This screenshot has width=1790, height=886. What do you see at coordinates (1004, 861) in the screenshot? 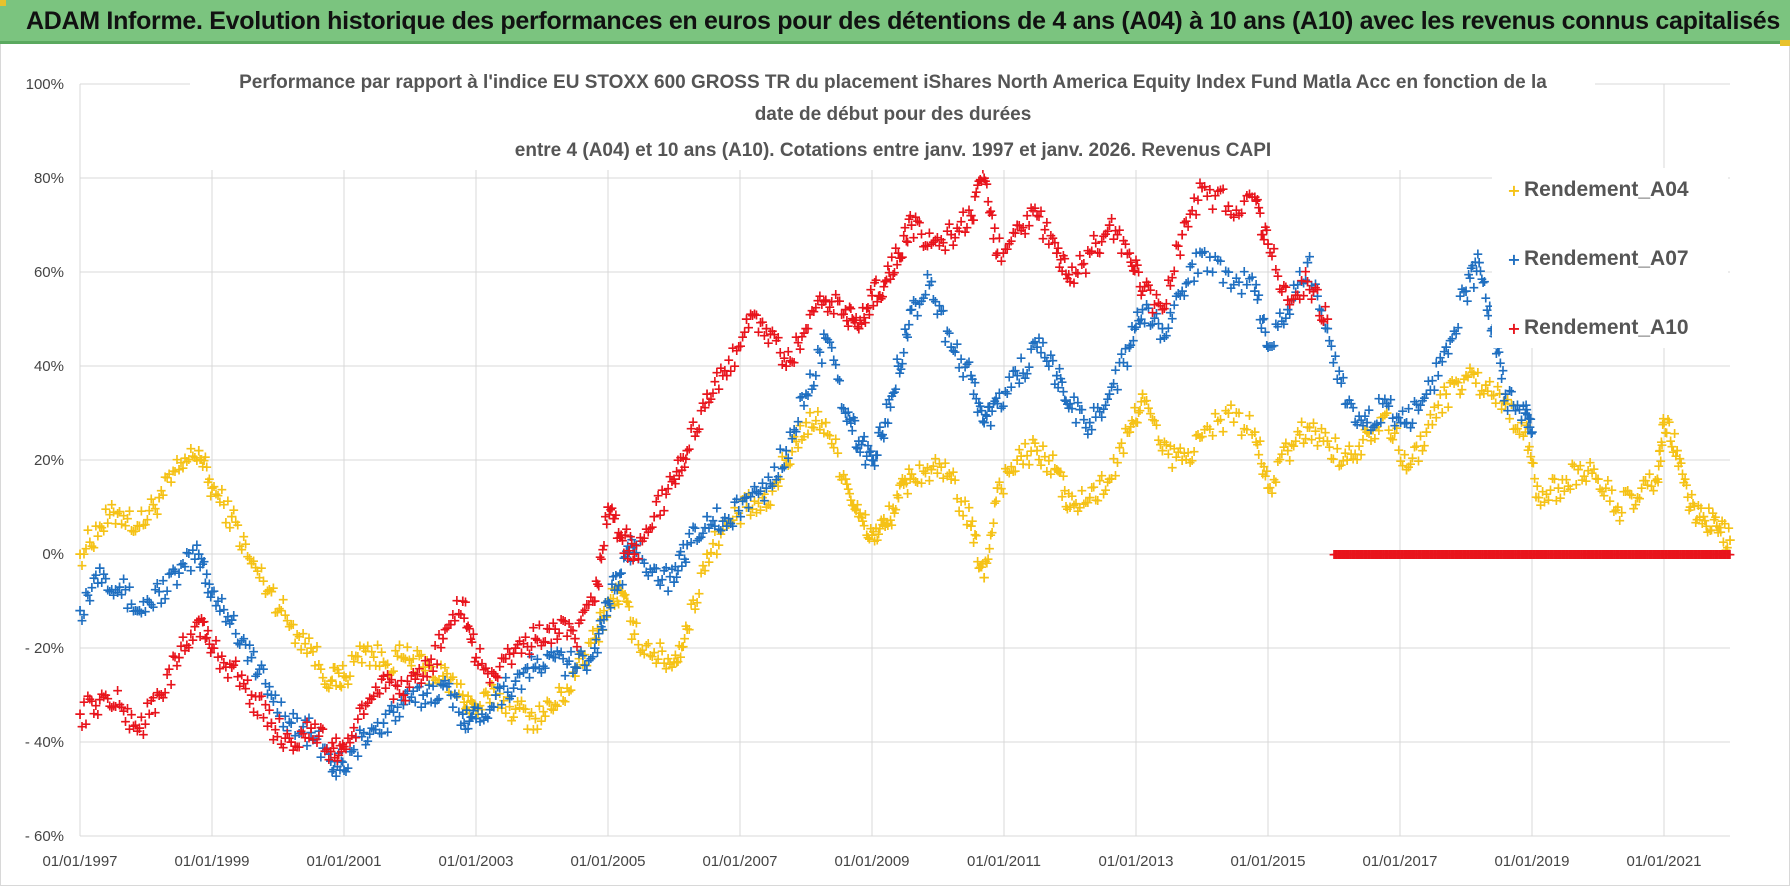
I see `x-tick-label: 01/01/2011` at bounding box center [1004, 861].